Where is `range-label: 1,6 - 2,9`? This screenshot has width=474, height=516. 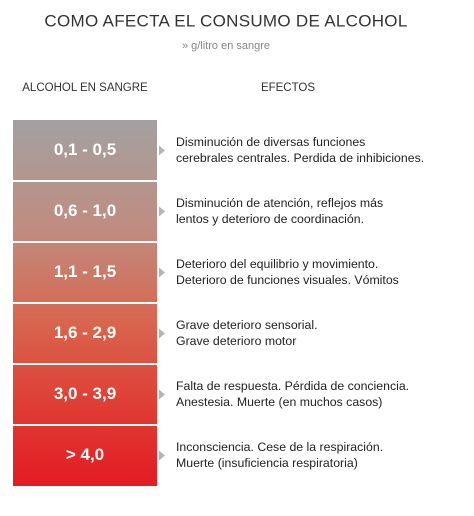 range-label: 1,6 - 2,9 is located at coordinates (85, 332).